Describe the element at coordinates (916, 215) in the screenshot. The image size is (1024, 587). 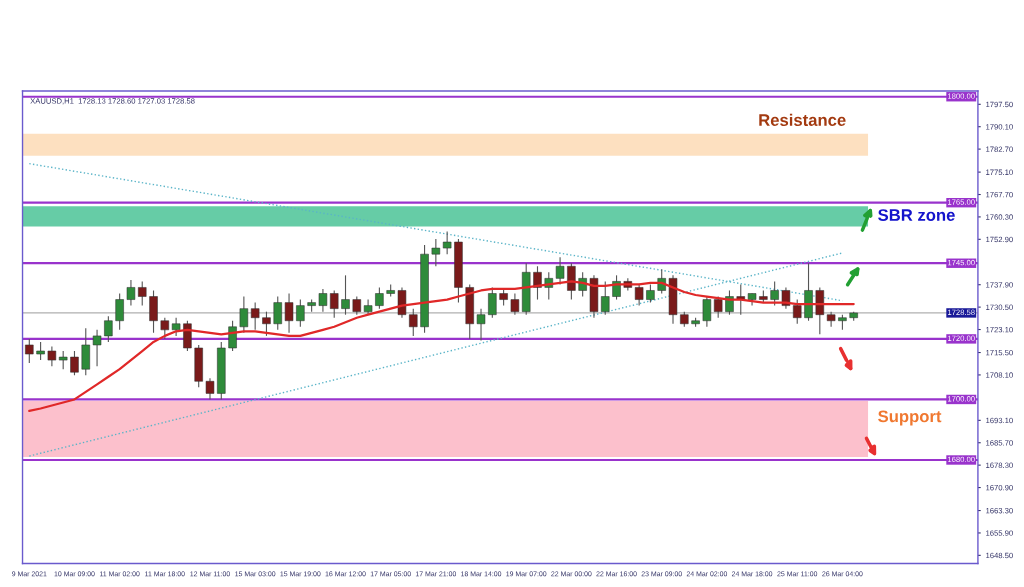
I see `band-label: SBR zone` at that location.